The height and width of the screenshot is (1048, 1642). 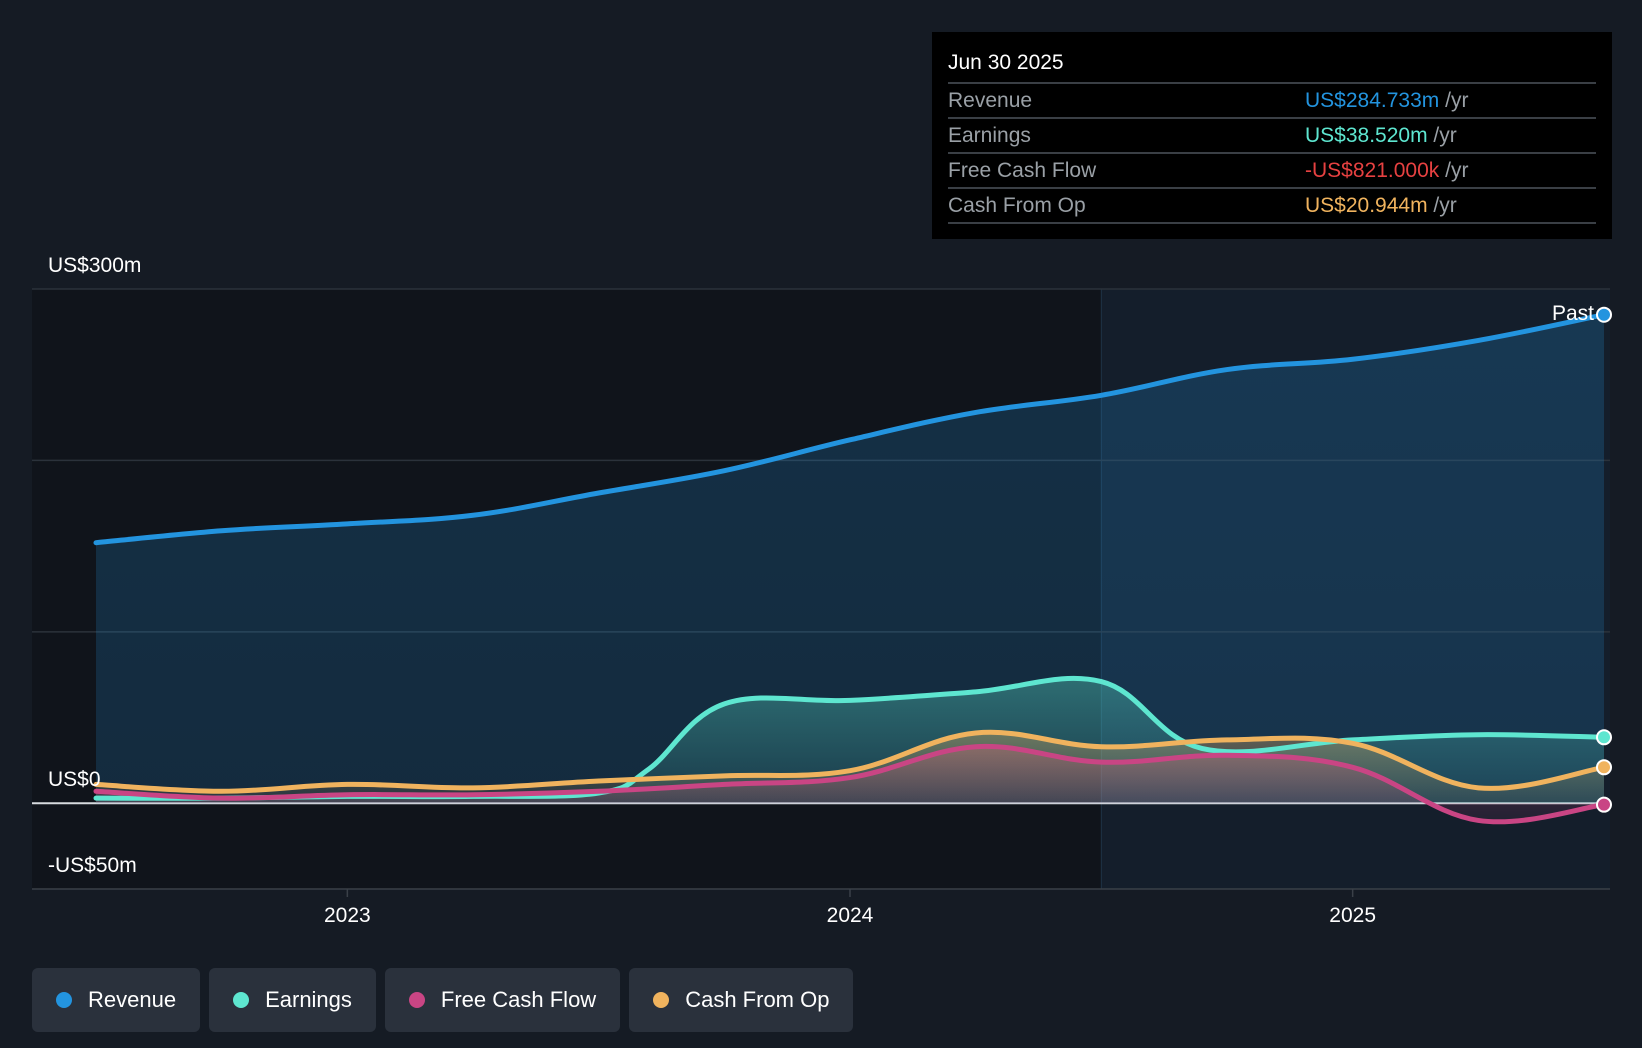 I want to click on tooltip-row-earnings: Earnings US$38.520m /yr, so click(x=1272, y=136).